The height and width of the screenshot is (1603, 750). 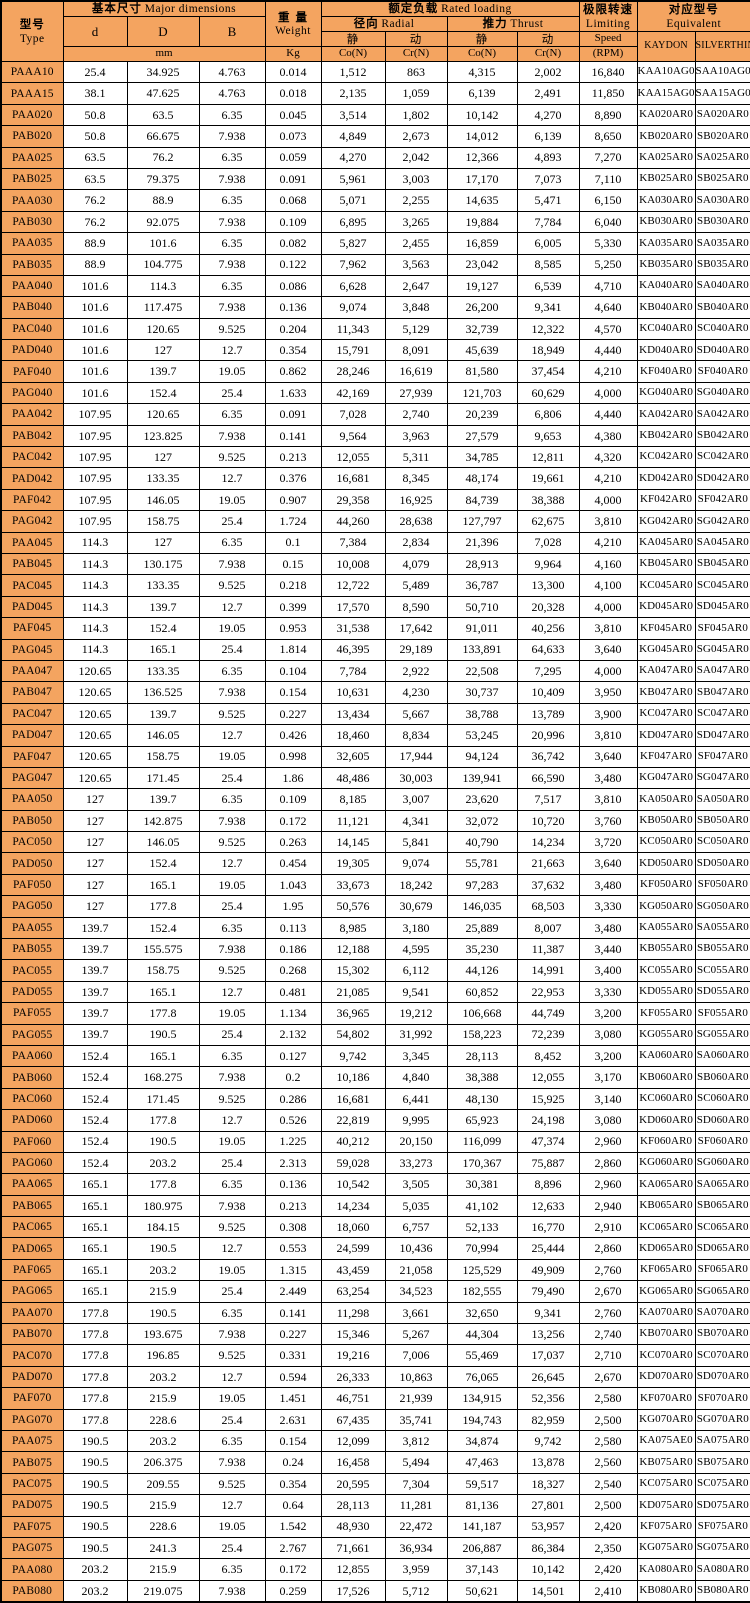 I want to click on cell-radial_co: 59,028, so click(x=353, y=1163).